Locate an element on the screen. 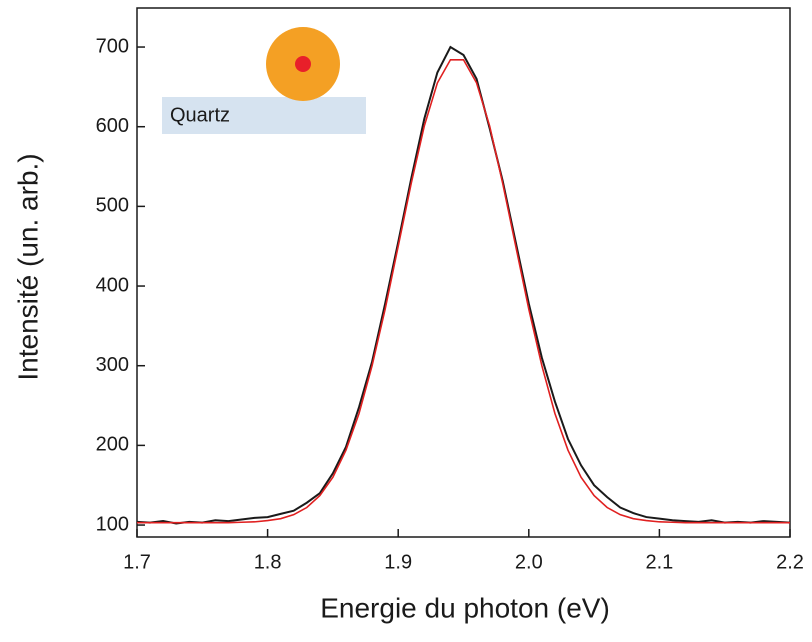 This screenshot has width=812, height=642. x-tick-label: 1.8 is located at coordinates (268, 562).